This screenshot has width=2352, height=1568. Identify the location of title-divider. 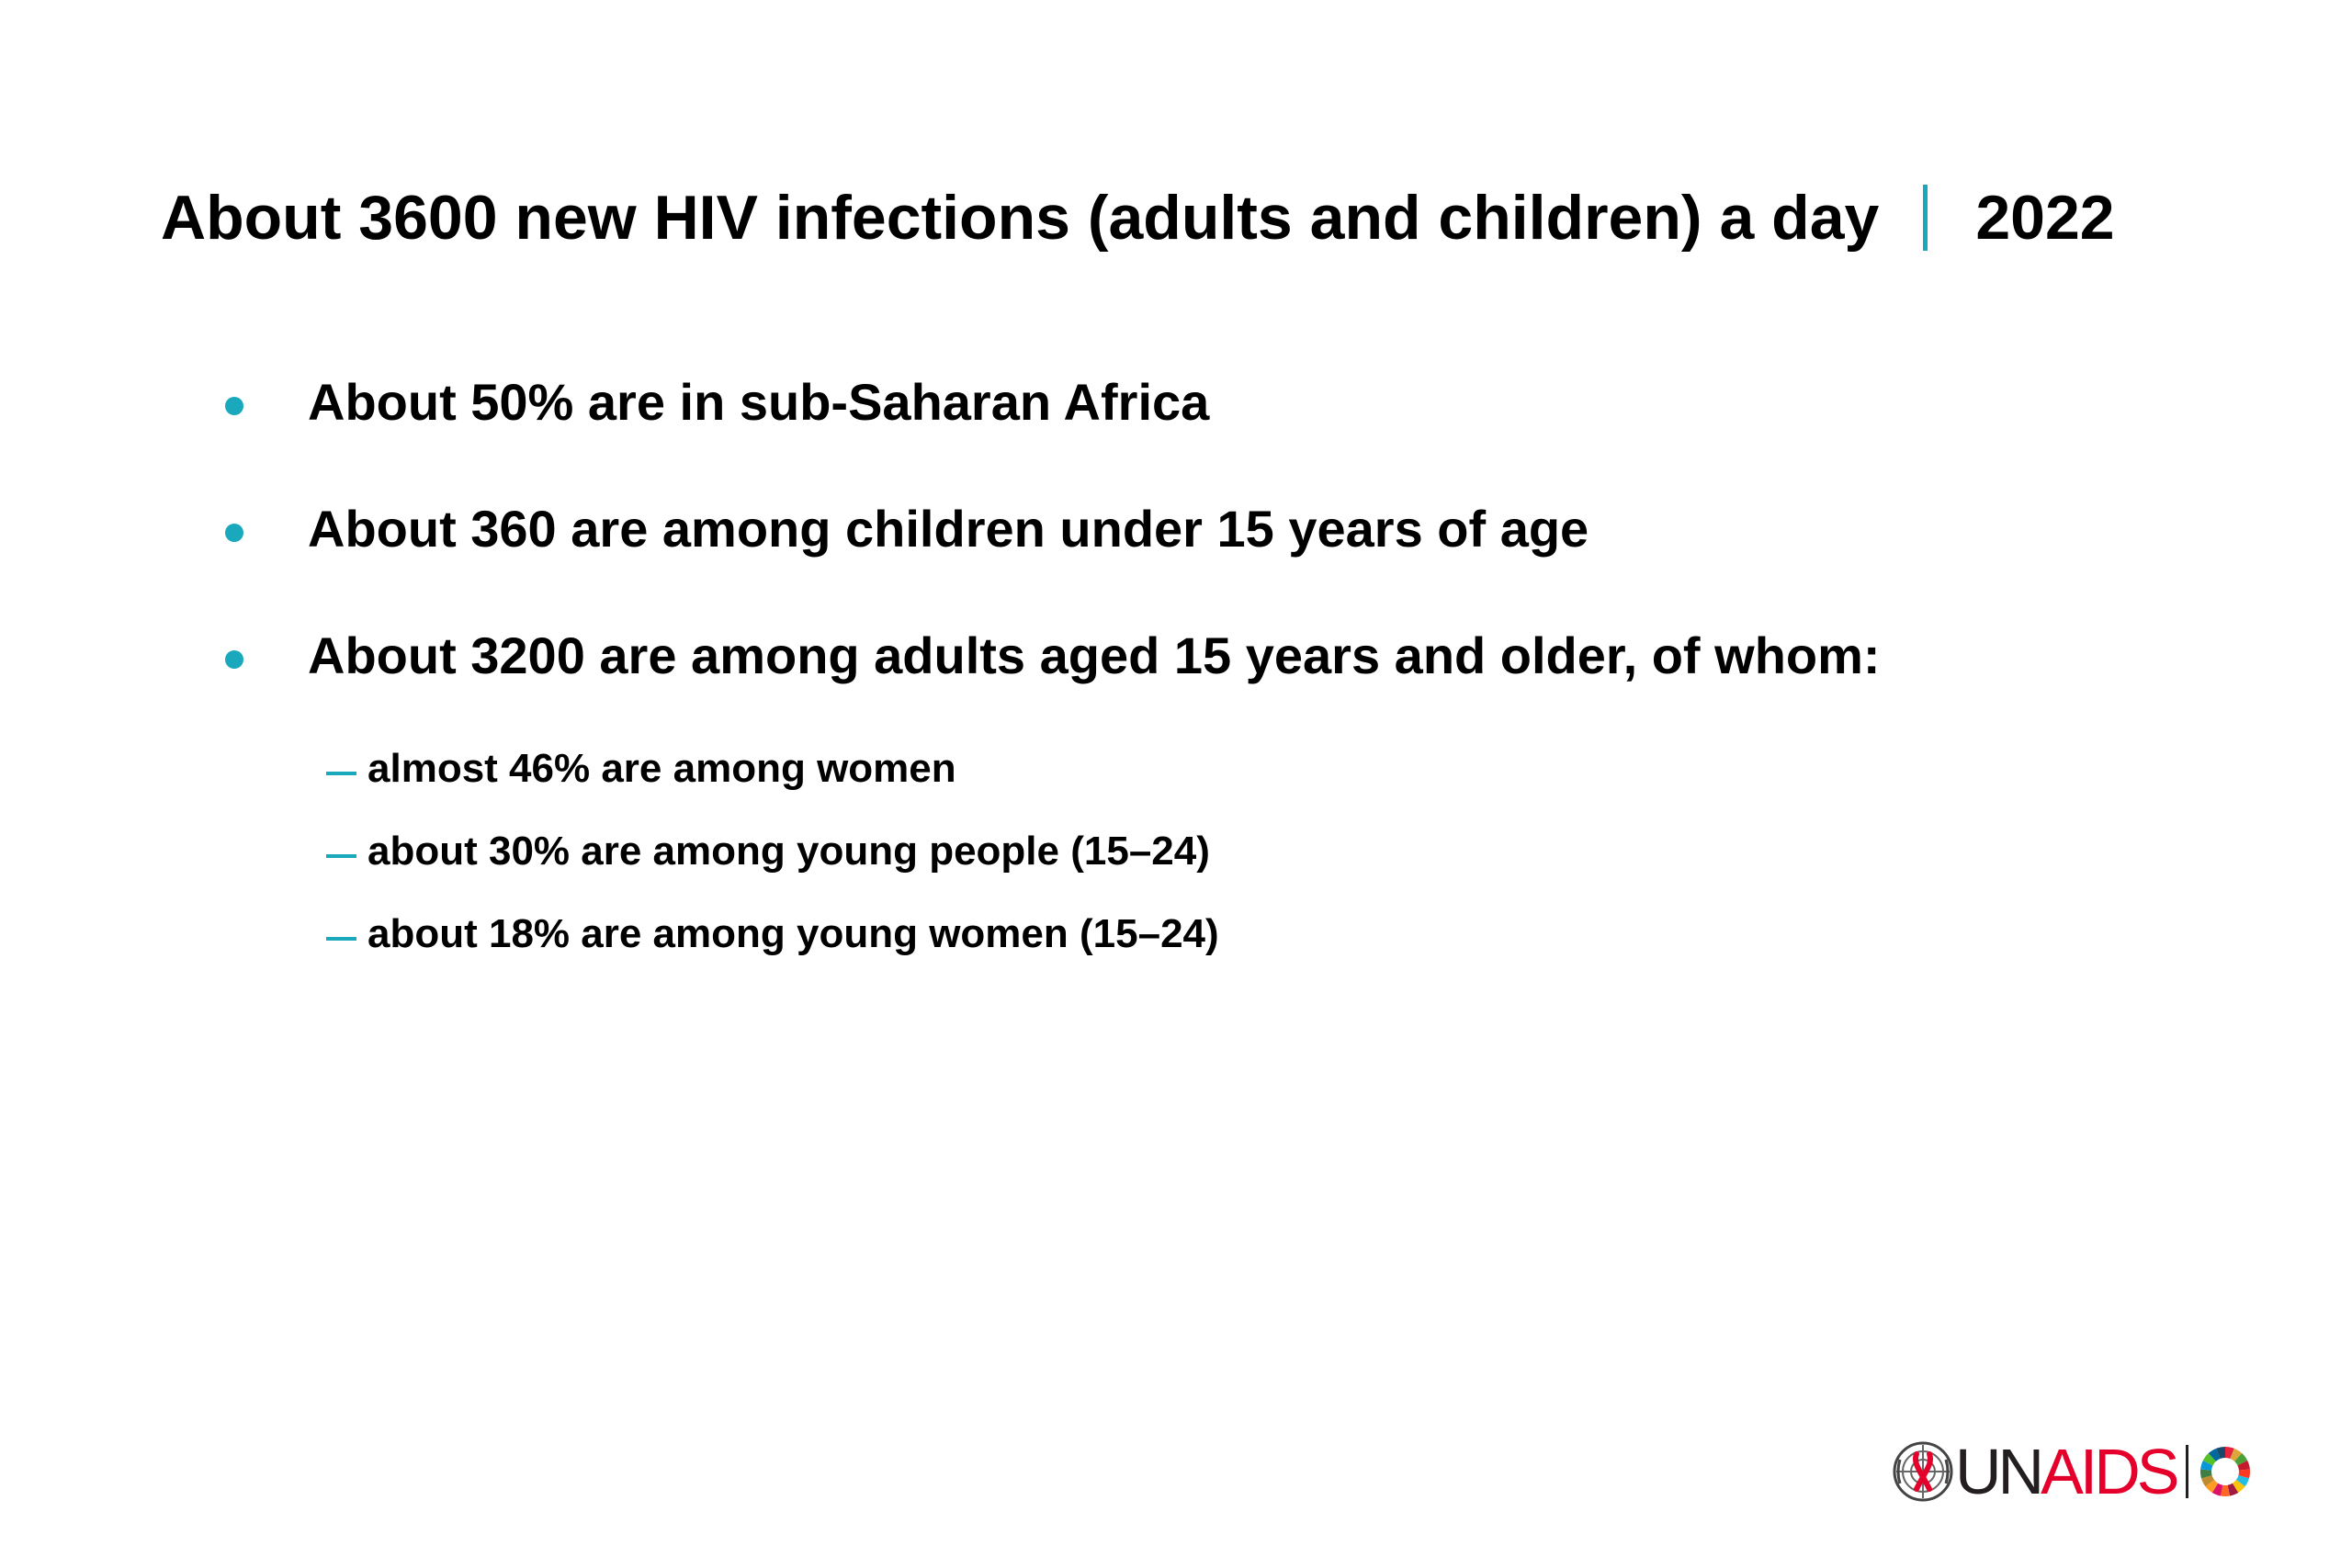
(1925, 218).